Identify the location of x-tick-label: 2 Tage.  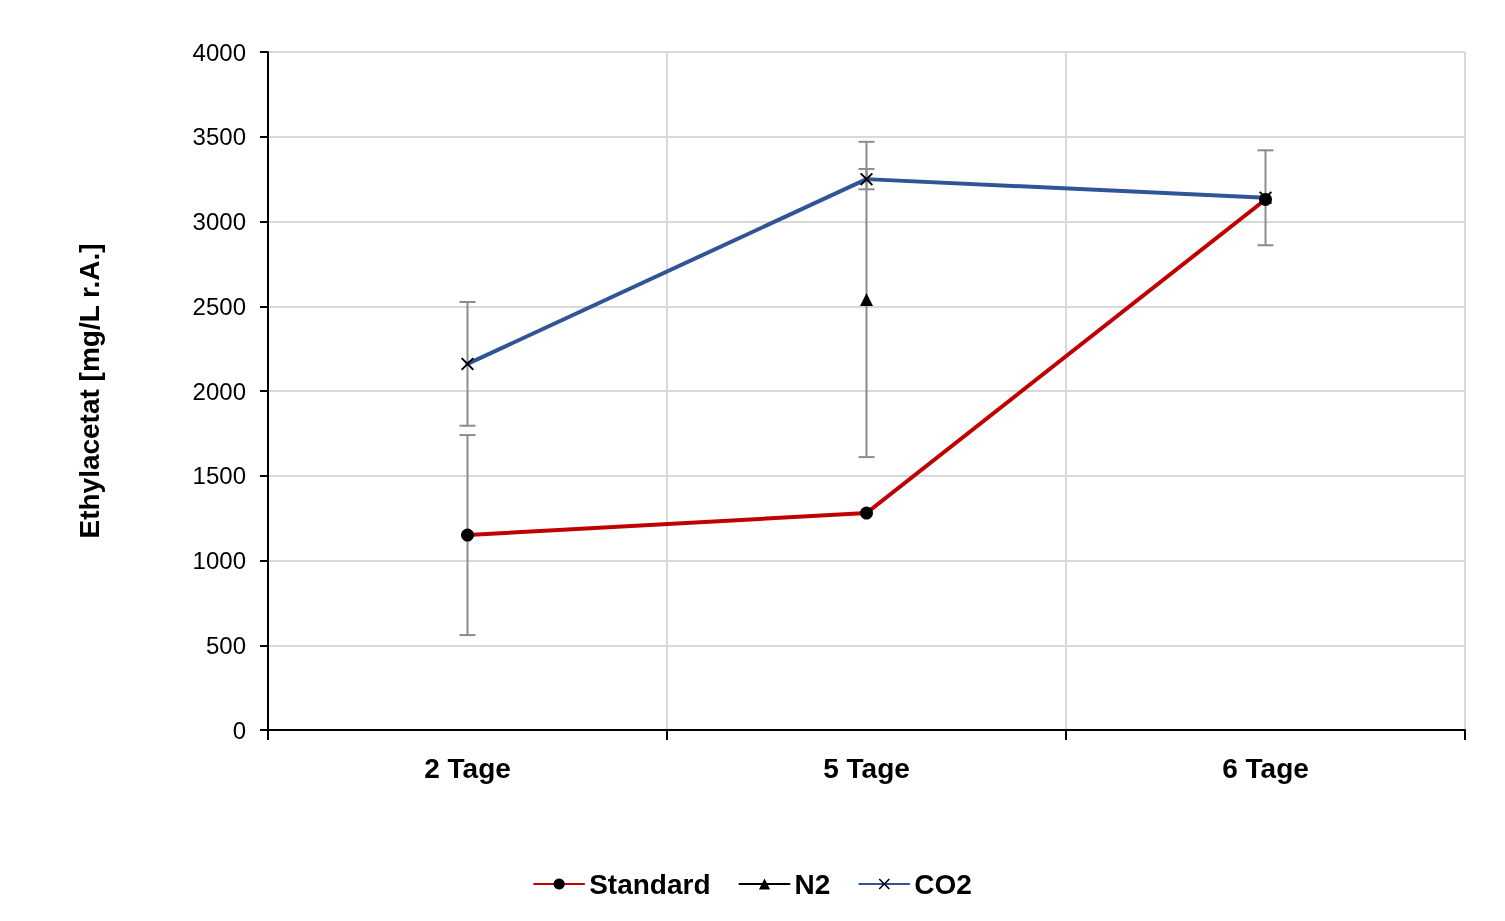
(467, 768).